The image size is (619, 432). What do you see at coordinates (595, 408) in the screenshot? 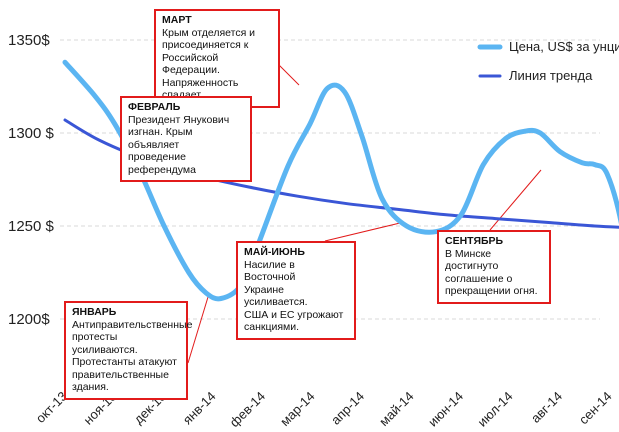
I see `x-tick-label: сен-14` at bounding box center [595, 408].